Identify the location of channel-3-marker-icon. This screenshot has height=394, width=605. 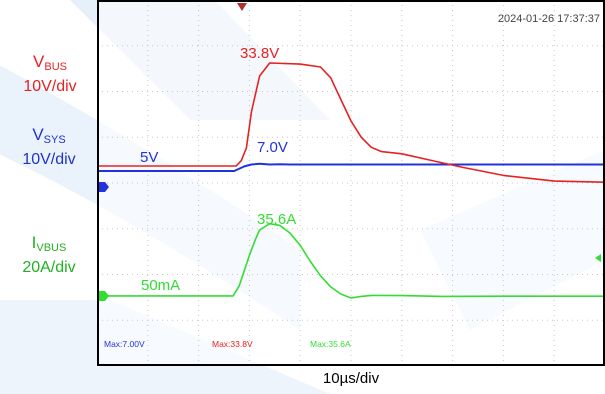
(103, 296).